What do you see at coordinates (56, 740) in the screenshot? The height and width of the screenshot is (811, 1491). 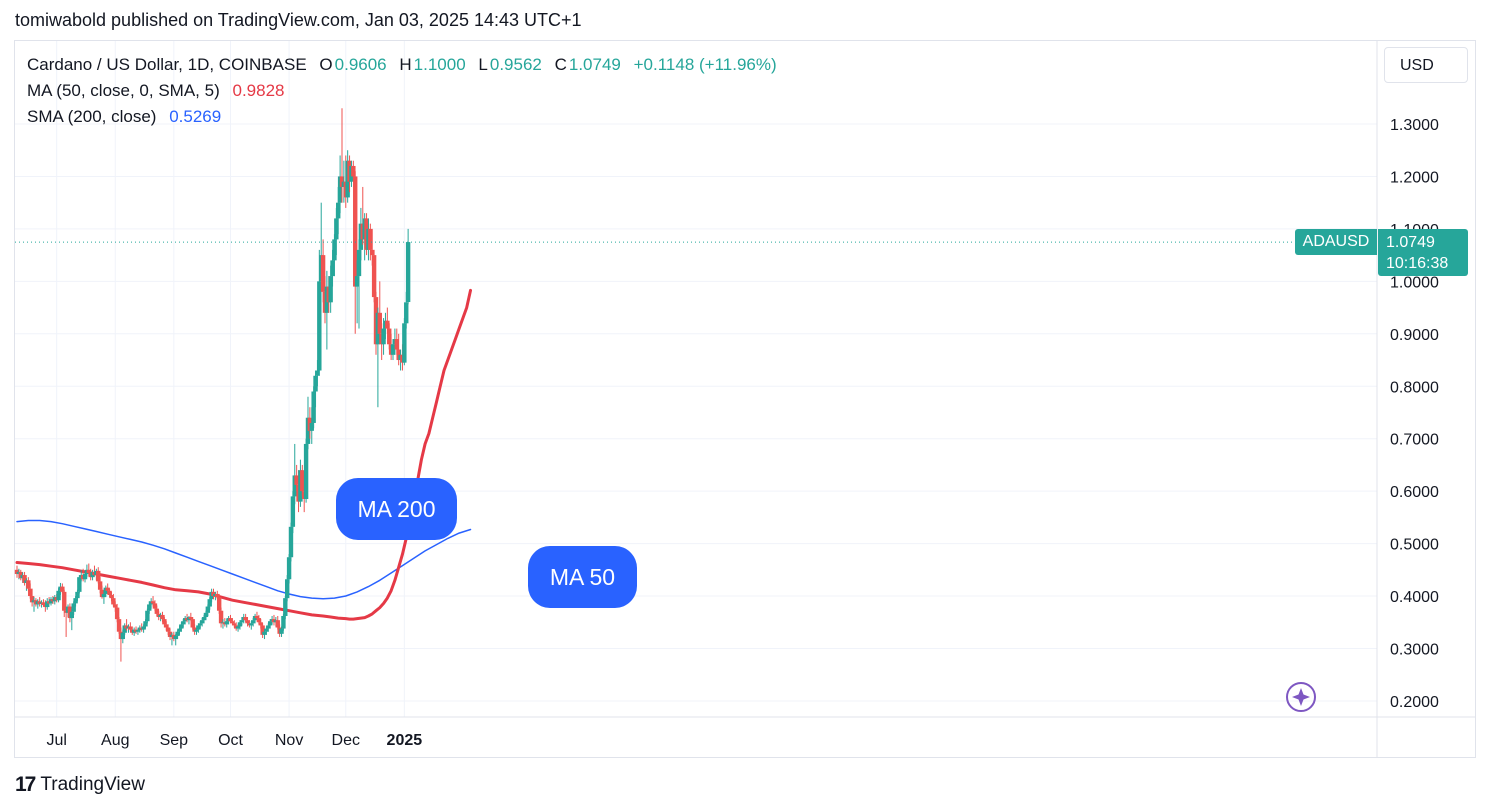 I see `x-tick-label: Jul` at bounding box center [56, 740].